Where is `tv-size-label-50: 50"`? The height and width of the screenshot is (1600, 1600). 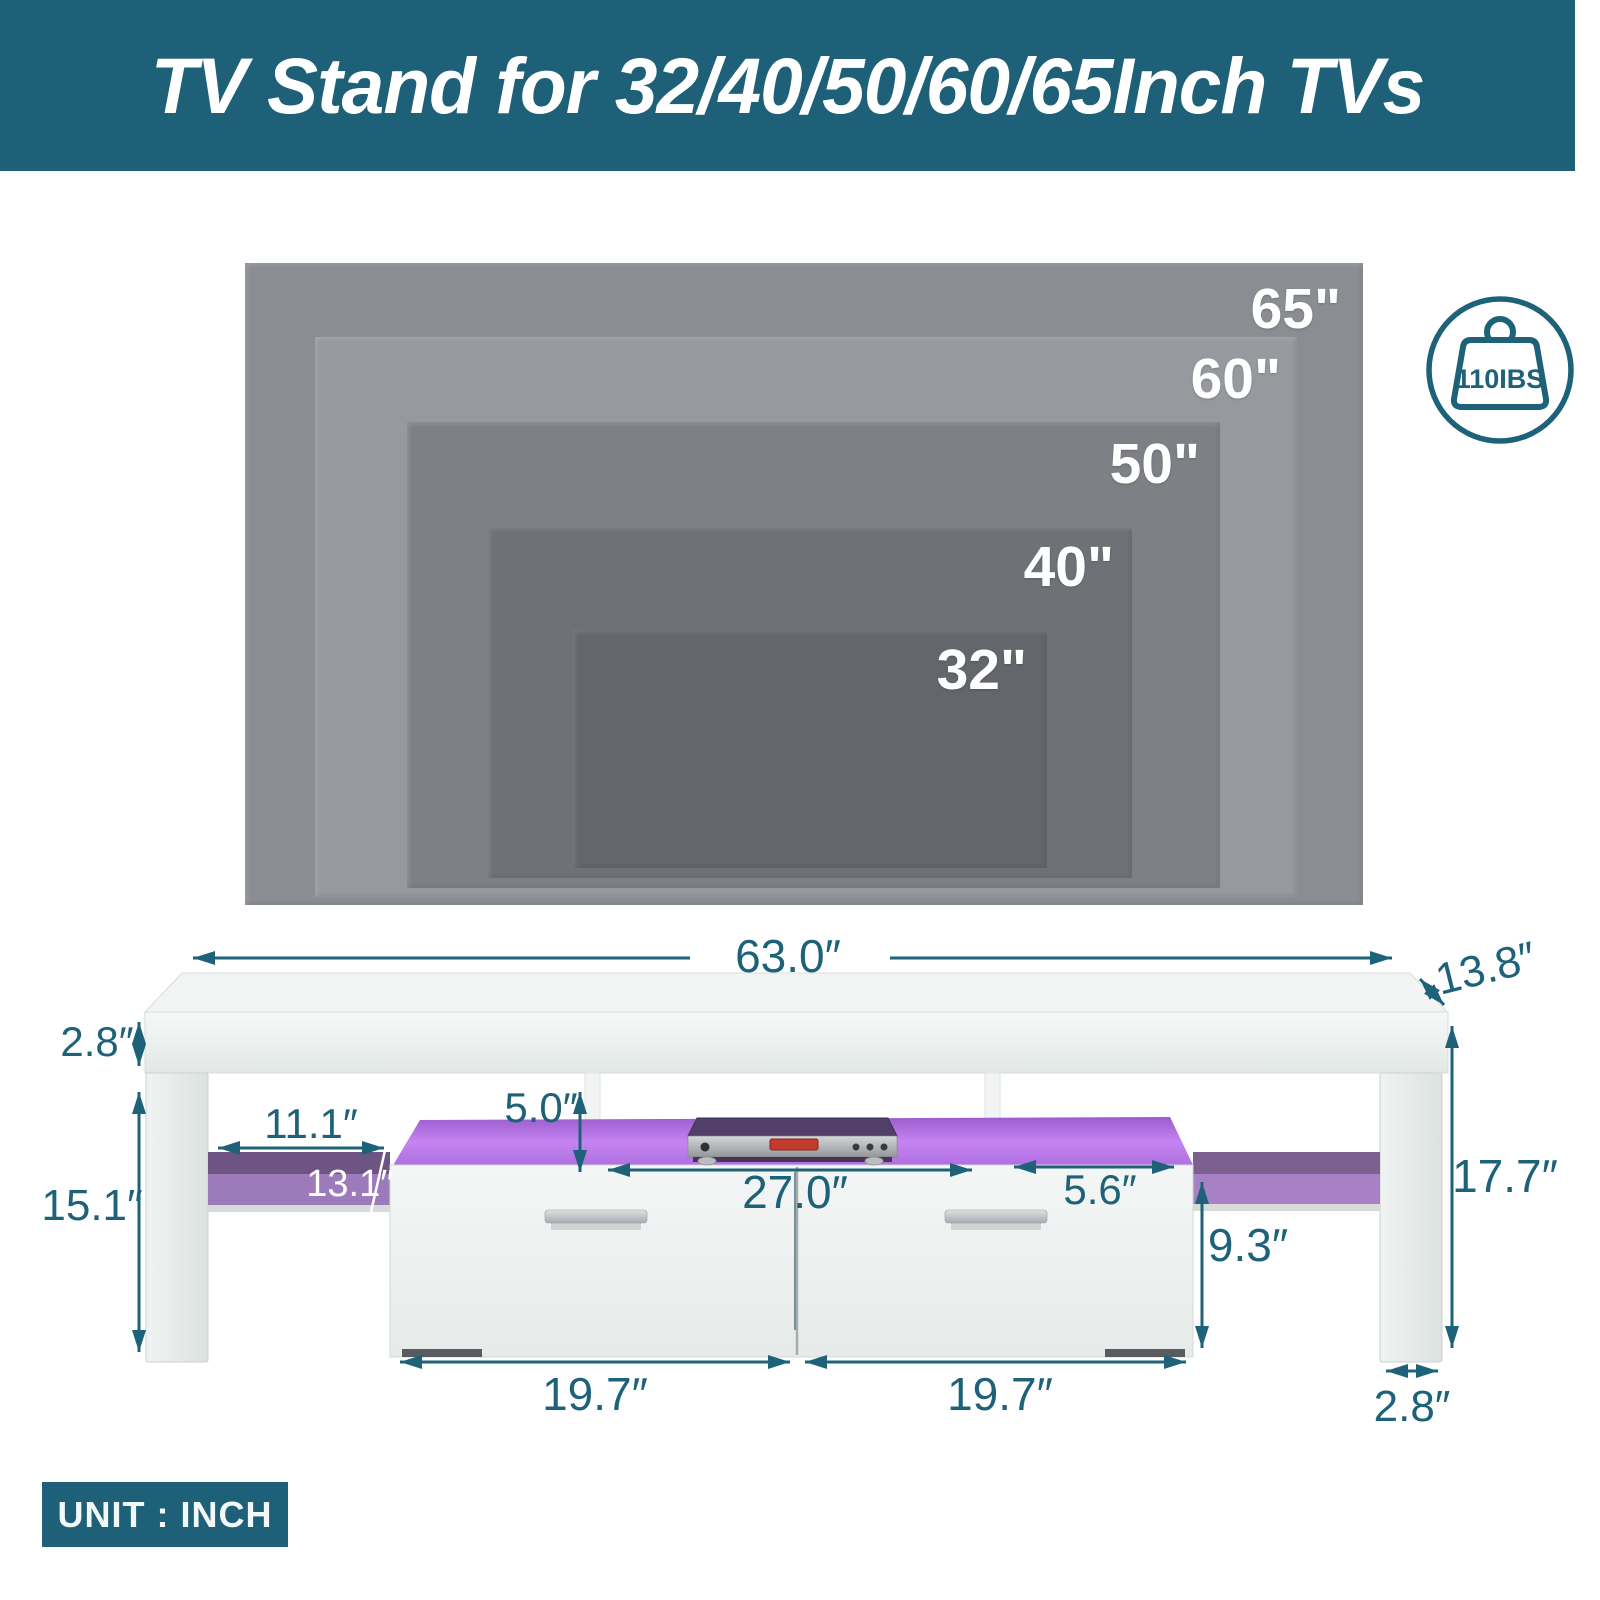
tv-size-label-50: 50" is located at coordinates (1154, 464).